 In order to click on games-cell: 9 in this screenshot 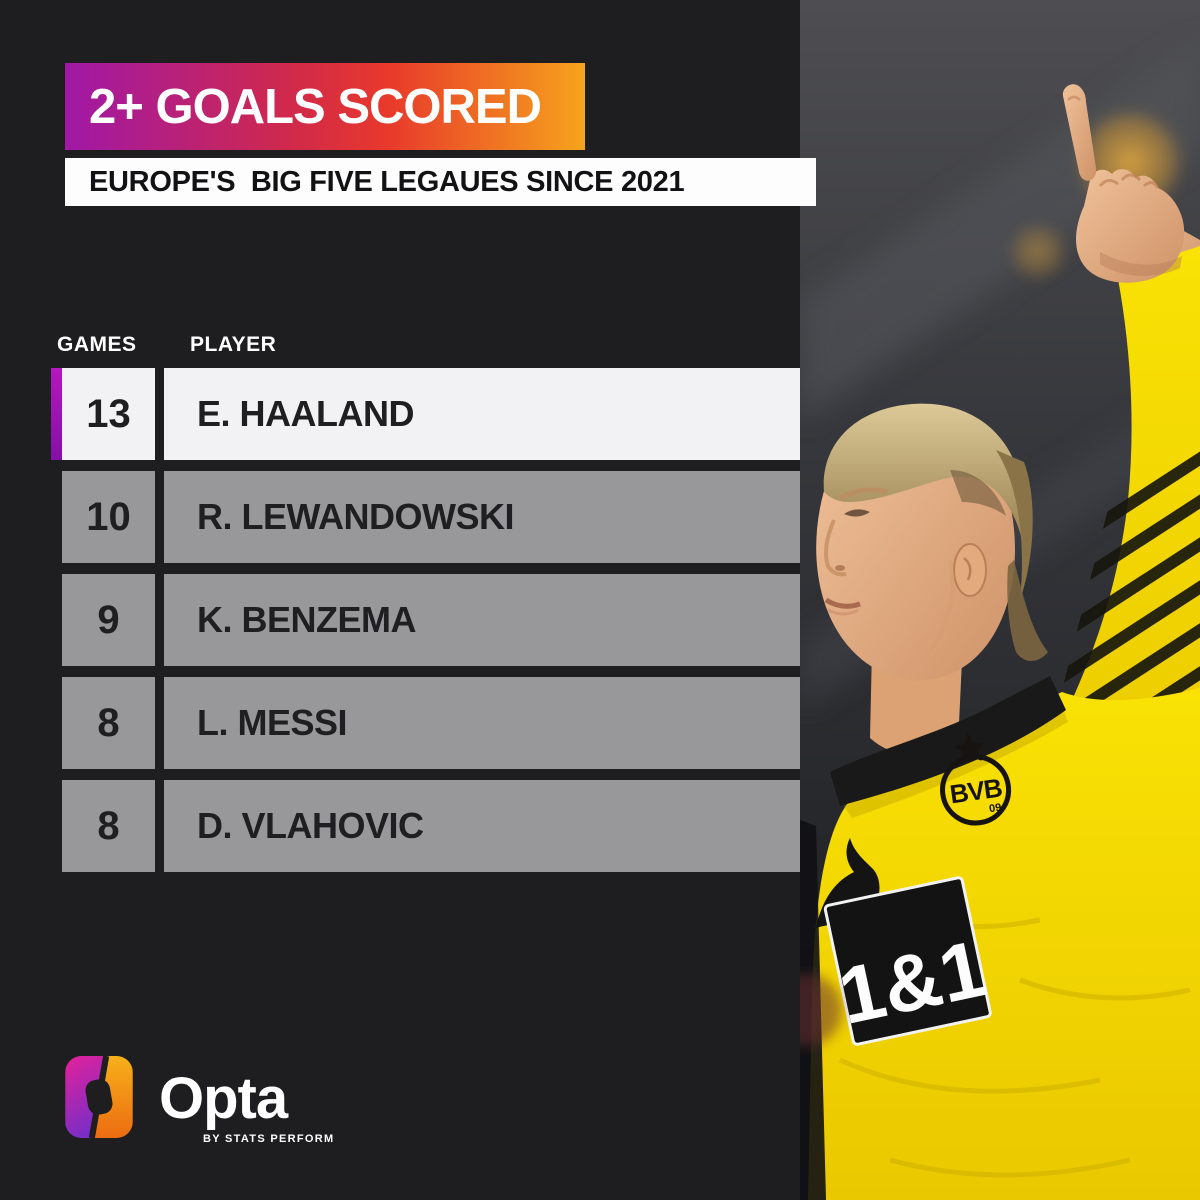, I will do `click(108, 620)`.